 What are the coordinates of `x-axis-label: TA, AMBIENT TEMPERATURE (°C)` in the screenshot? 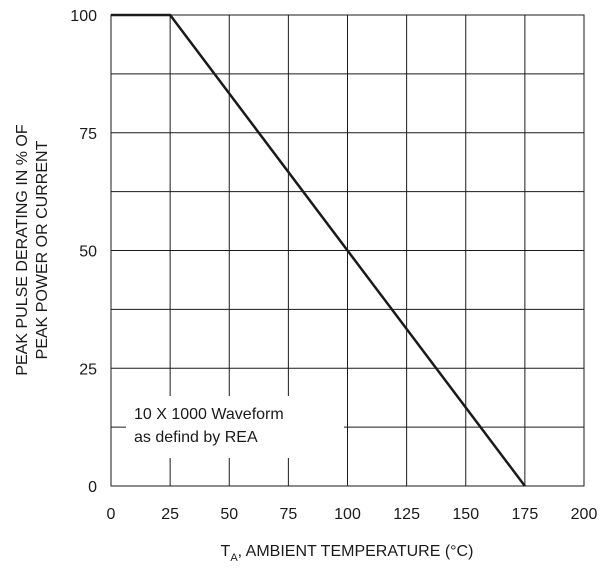 It's located at (347, 553).